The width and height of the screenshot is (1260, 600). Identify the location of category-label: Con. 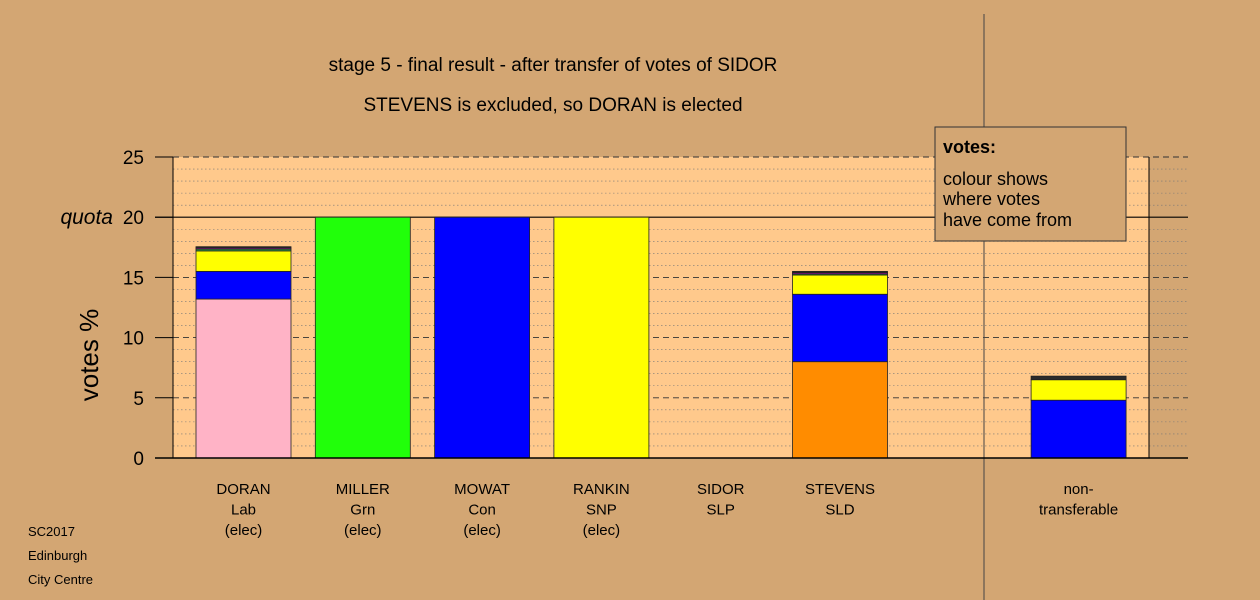
(482, 510).